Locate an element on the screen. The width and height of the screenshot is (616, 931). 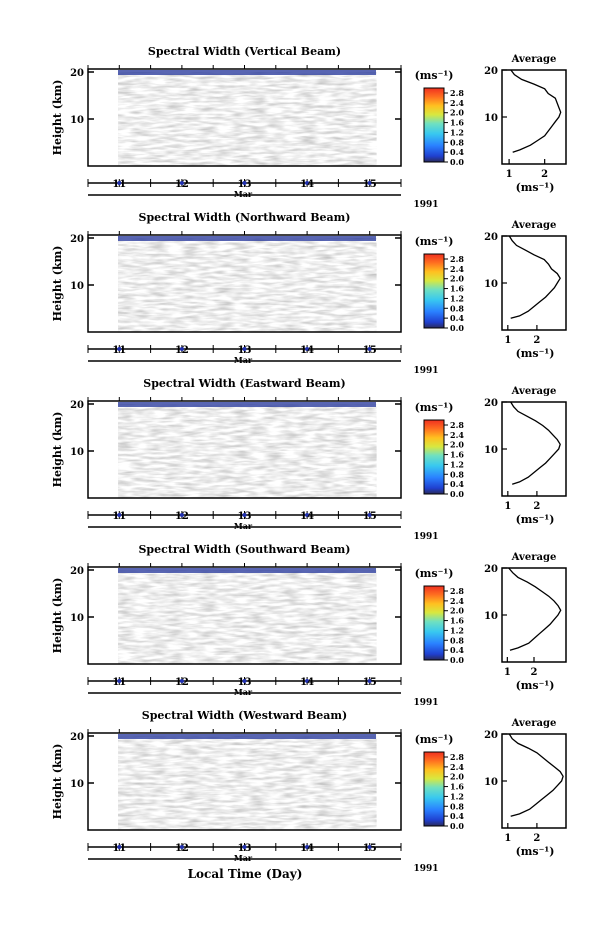
average-x-tick-label: 1 is located at coordinates (509, 174).